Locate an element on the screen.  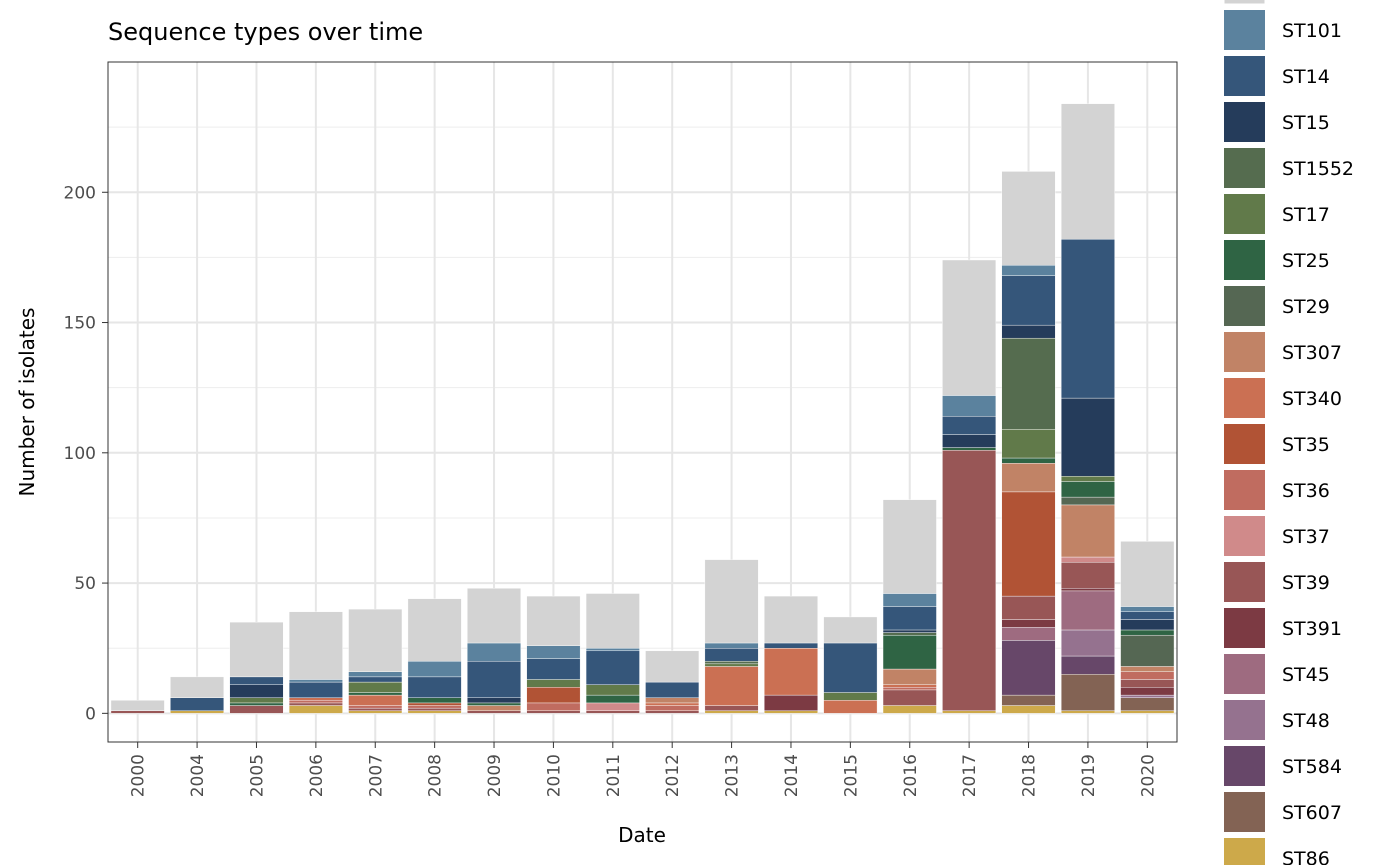
bar-segment-st36-2008 is located at coordinates (434, 707).